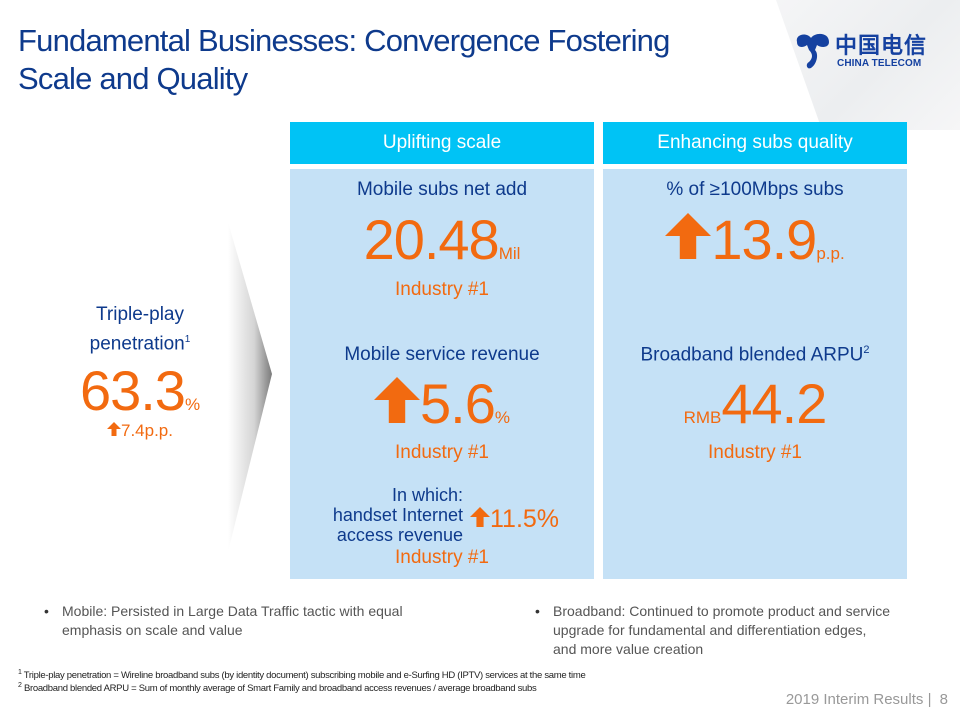  Describe the element at coordinates (250, 387) in the screenshot. I see `chevron-arrow-shape` at that location.